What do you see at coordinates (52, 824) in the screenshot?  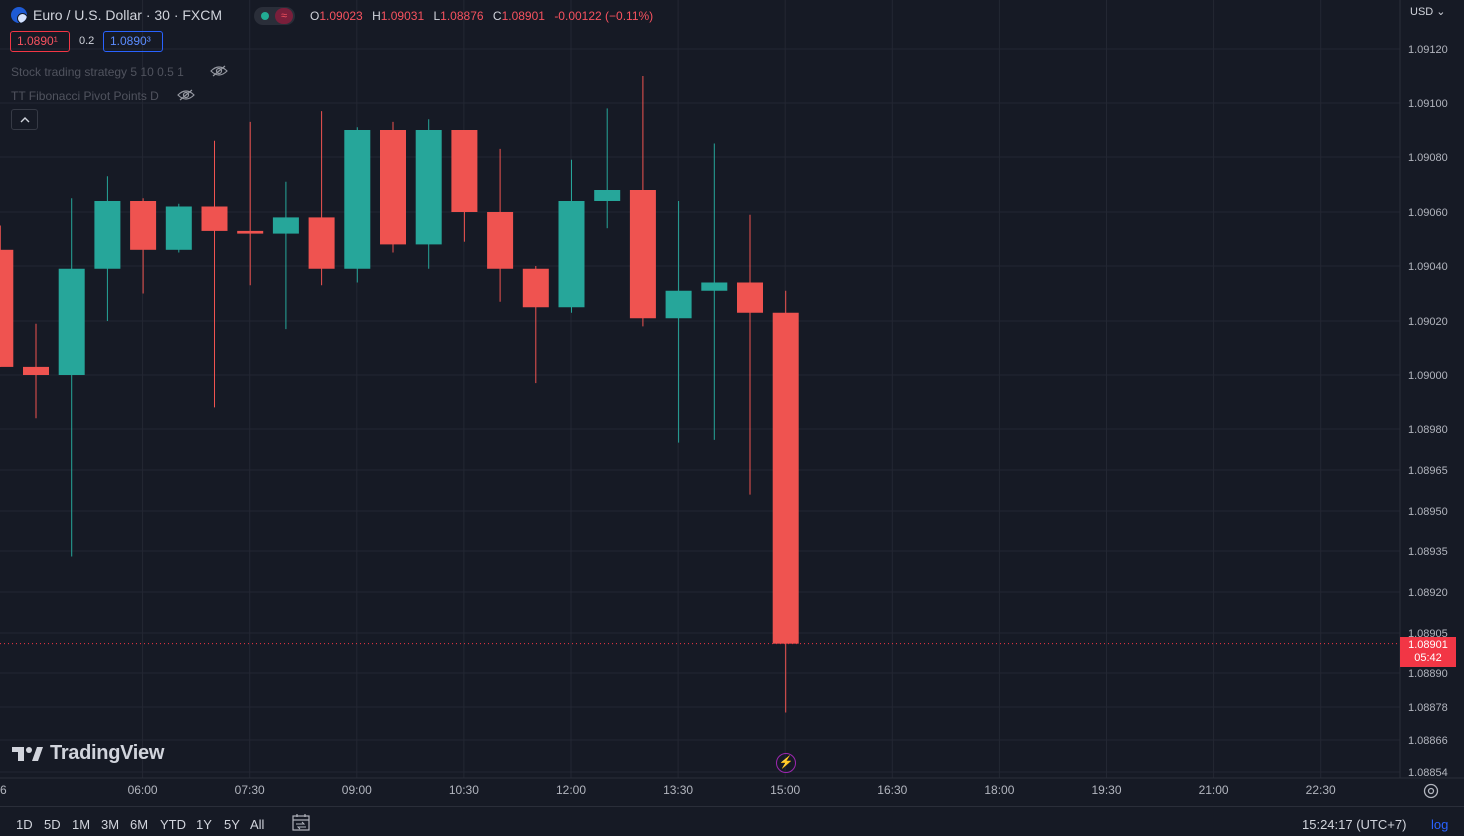 I see `range-5d-button: 5D` at bounding box center [52, 824].